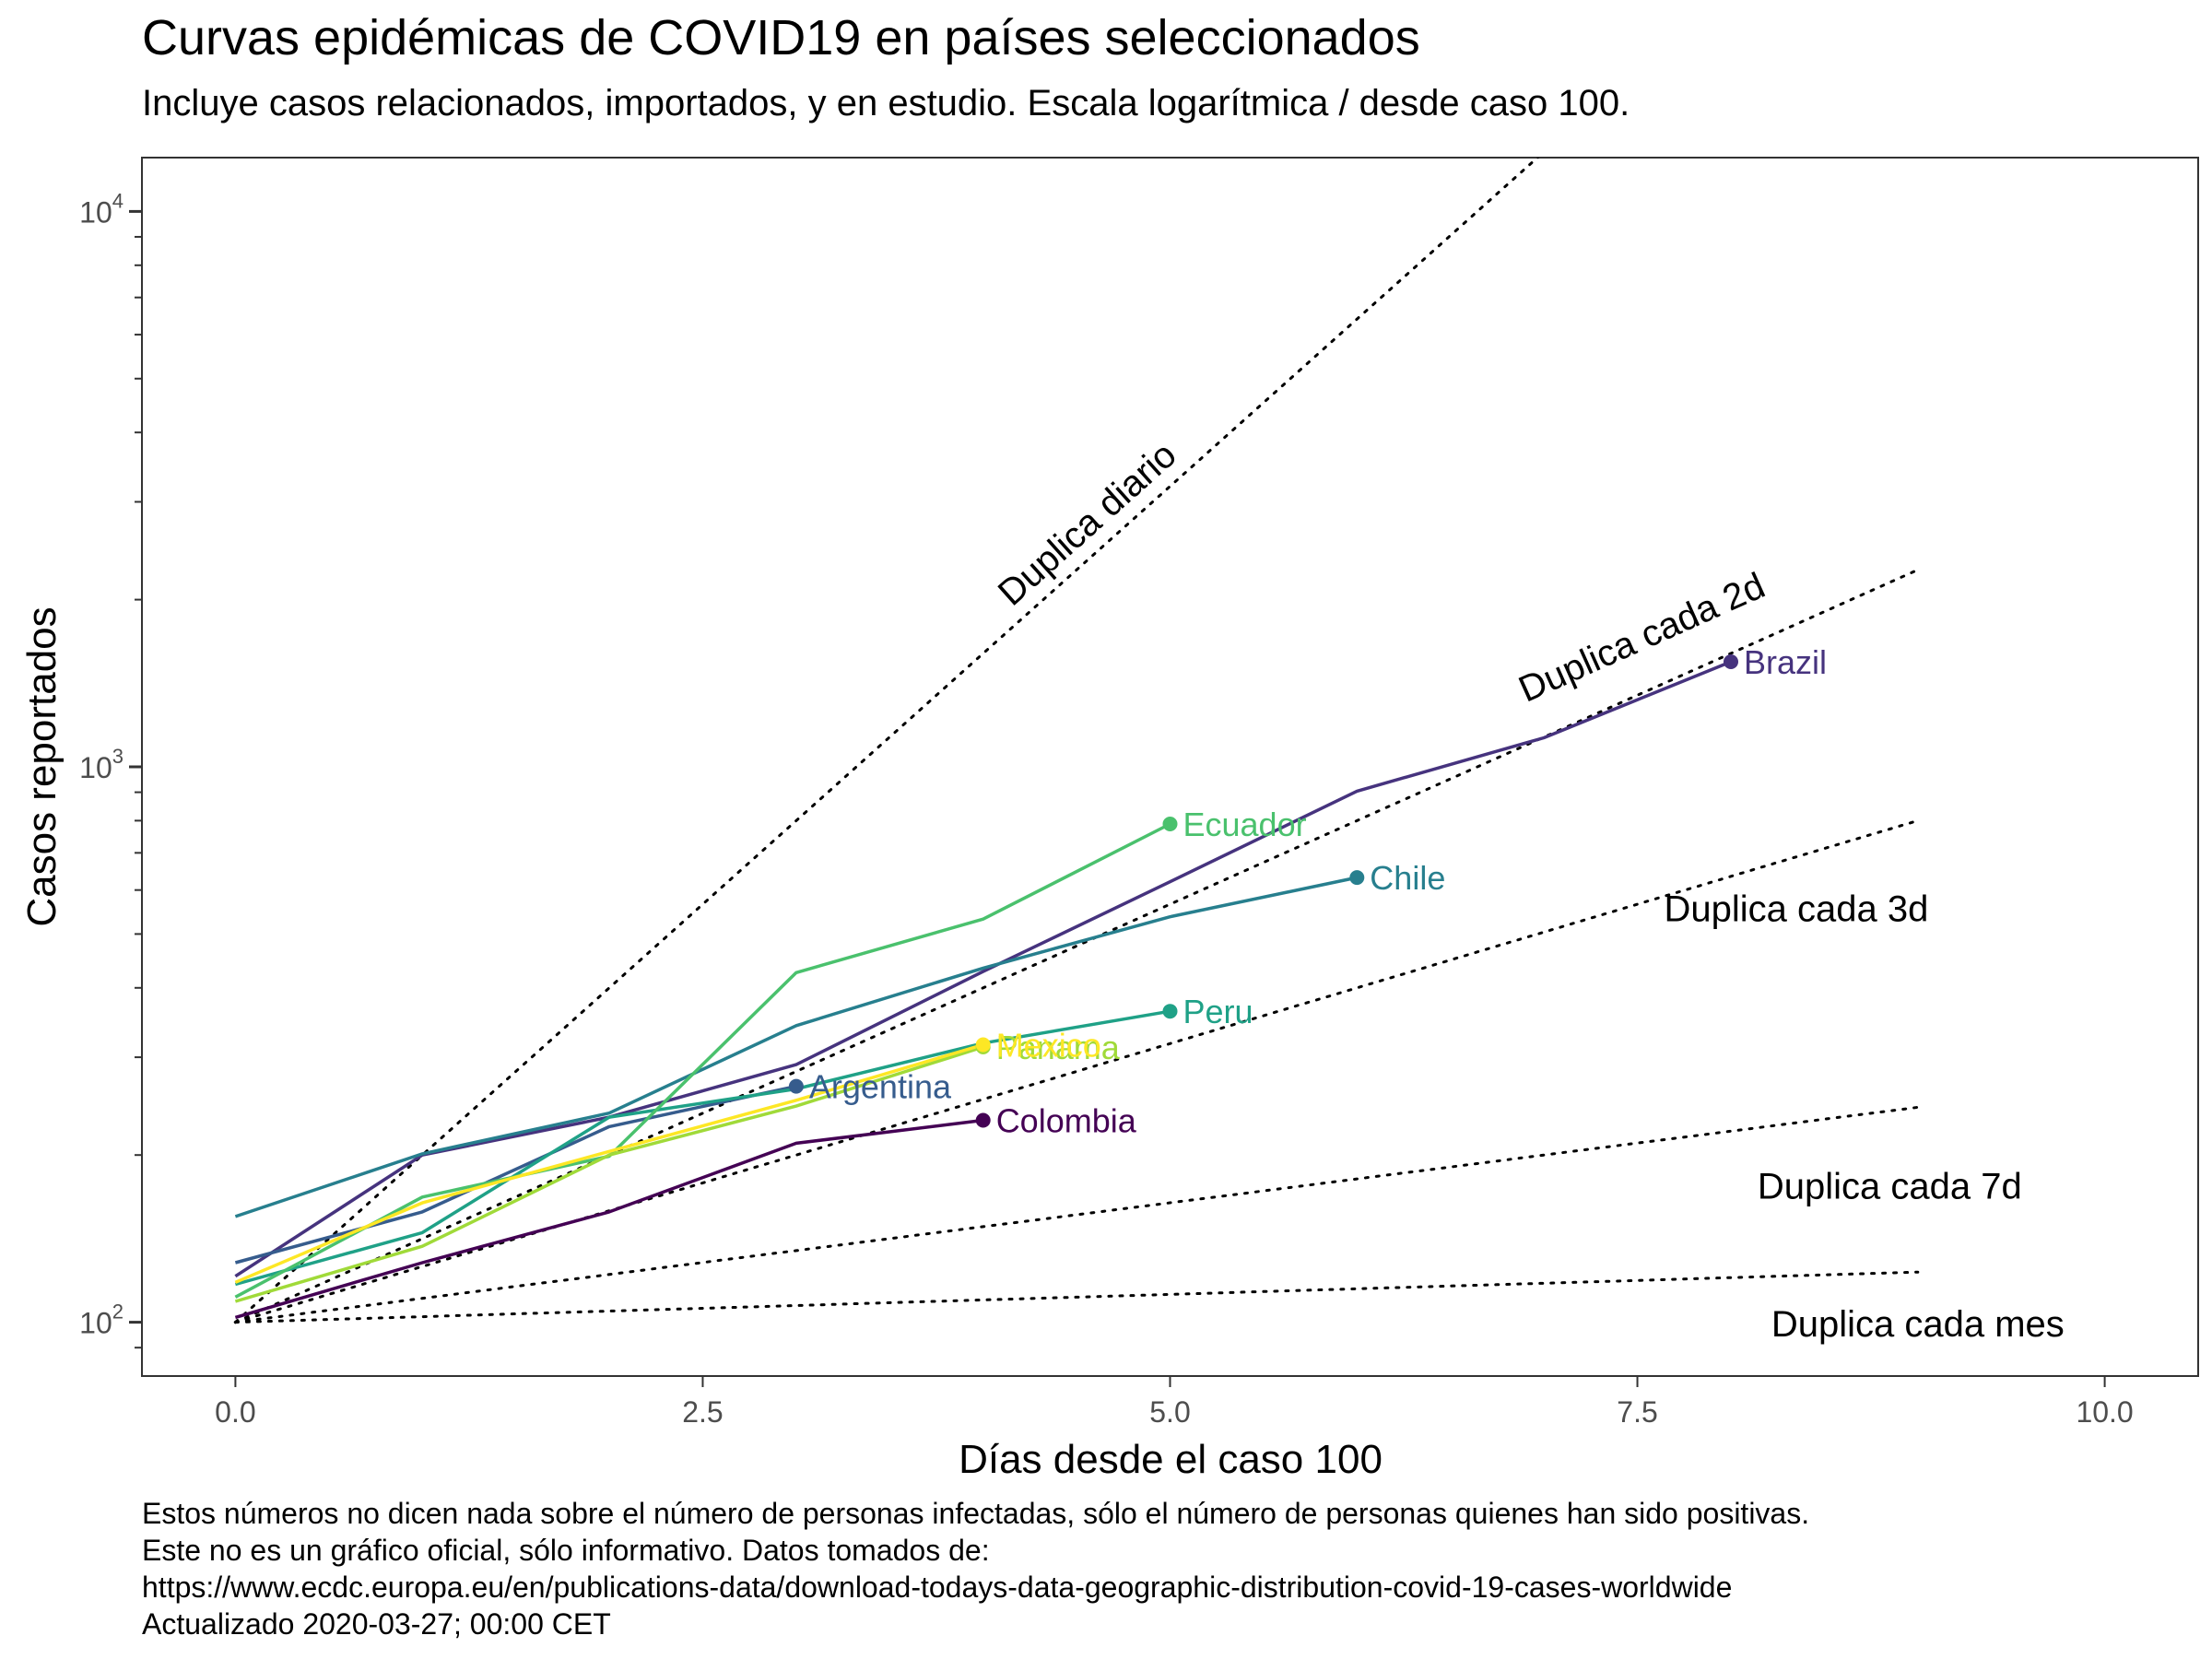 This screenshot has width=2212, height=1659. What do you see at coordinates (376, 1624) in the screenshot?
I see `caption-line-4: Actualizado 2020-03-27; 00:00 CET` at bounding box center [376, 1624].